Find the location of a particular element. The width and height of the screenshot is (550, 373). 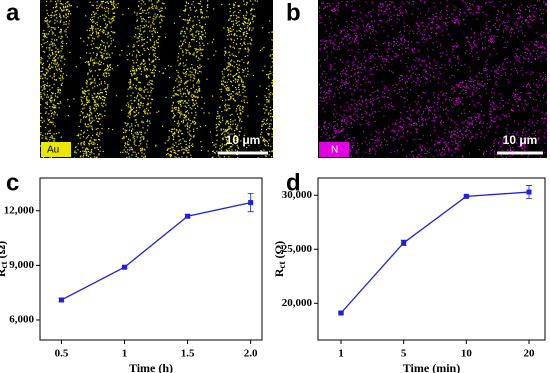

x-tick-label: 5 is located at coordinates (404, 354).